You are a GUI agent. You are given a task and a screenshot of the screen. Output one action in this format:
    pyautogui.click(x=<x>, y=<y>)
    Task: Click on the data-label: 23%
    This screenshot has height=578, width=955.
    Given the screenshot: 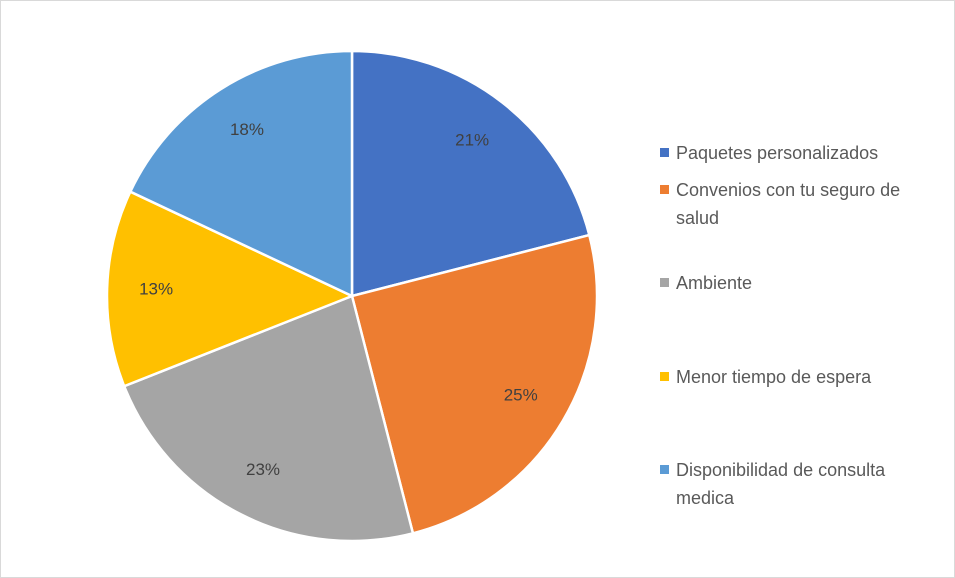 What is the action you would take?
    pyautogui.click(x=263, y=469)
    